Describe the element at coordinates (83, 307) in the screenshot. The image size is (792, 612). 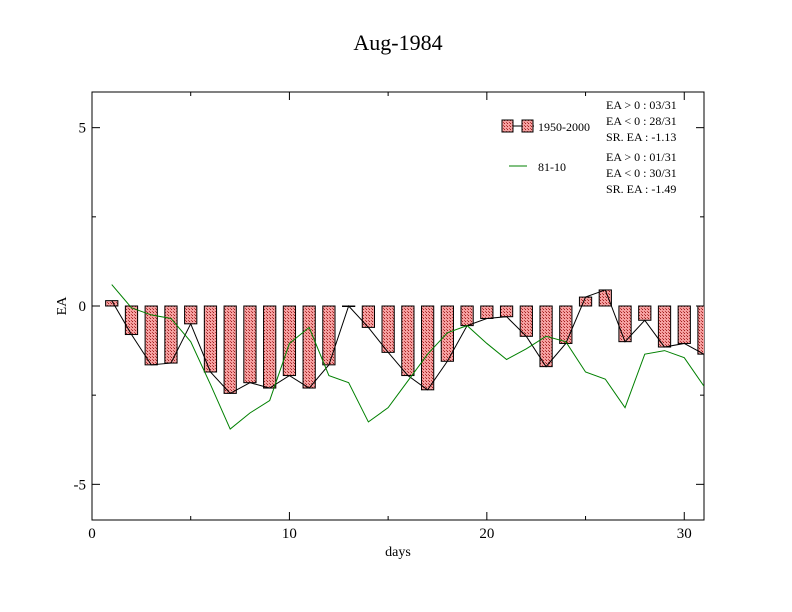
I see `y-tick-label: 0` at that location.